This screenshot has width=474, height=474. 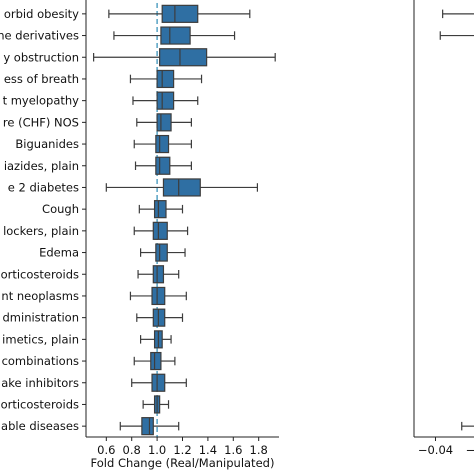 What do you see at coordinates (43, 187) in the screenshot?
I see `category-label: e 2 diabetes` at bounding box center [43, 187].